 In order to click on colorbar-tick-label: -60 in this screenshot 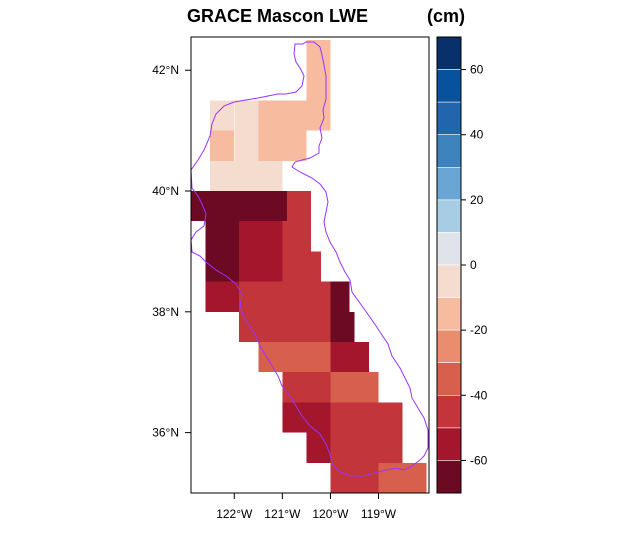, I will do `click(479, 460)`.